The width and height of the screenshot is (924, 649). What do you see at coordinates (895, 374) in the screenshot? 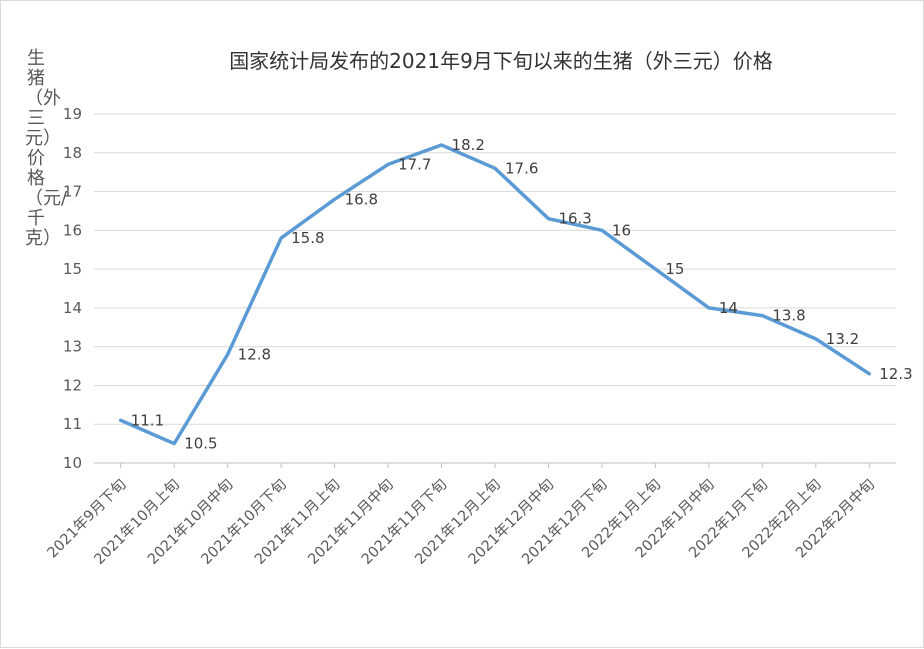
I see `data-label: 12.3` at bounding box center [895, 374].